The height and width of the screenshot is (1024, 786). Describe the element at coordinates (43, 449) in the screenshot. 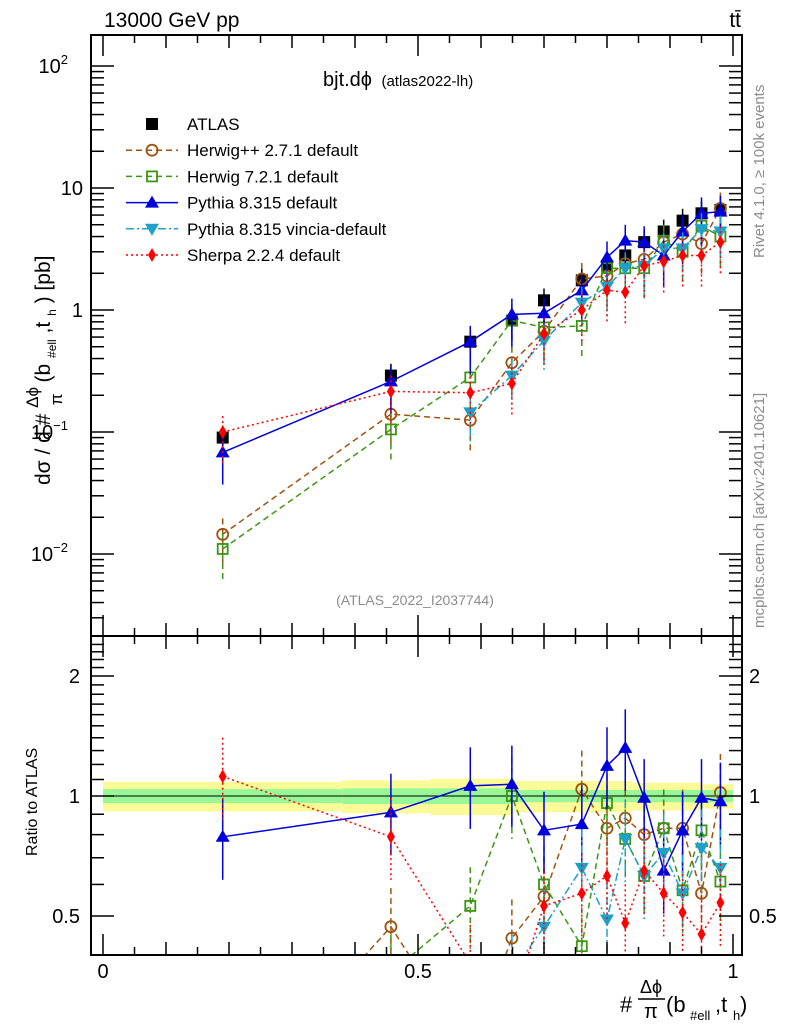

I see `y-label-prefix: dσ / d #` at that location.